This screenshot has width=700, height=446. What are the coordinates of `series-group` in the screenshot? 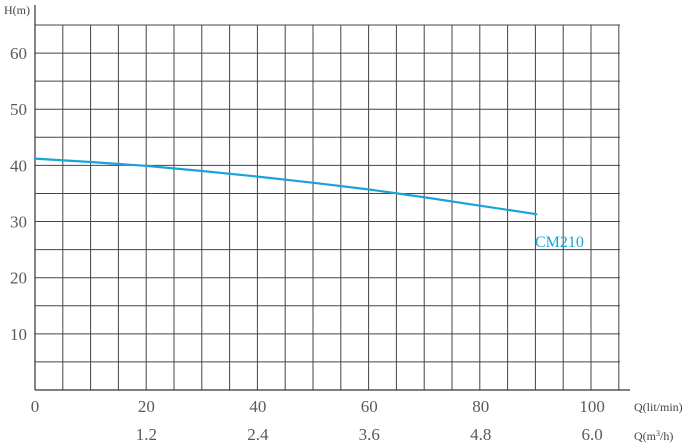 It's located at (285, 186).